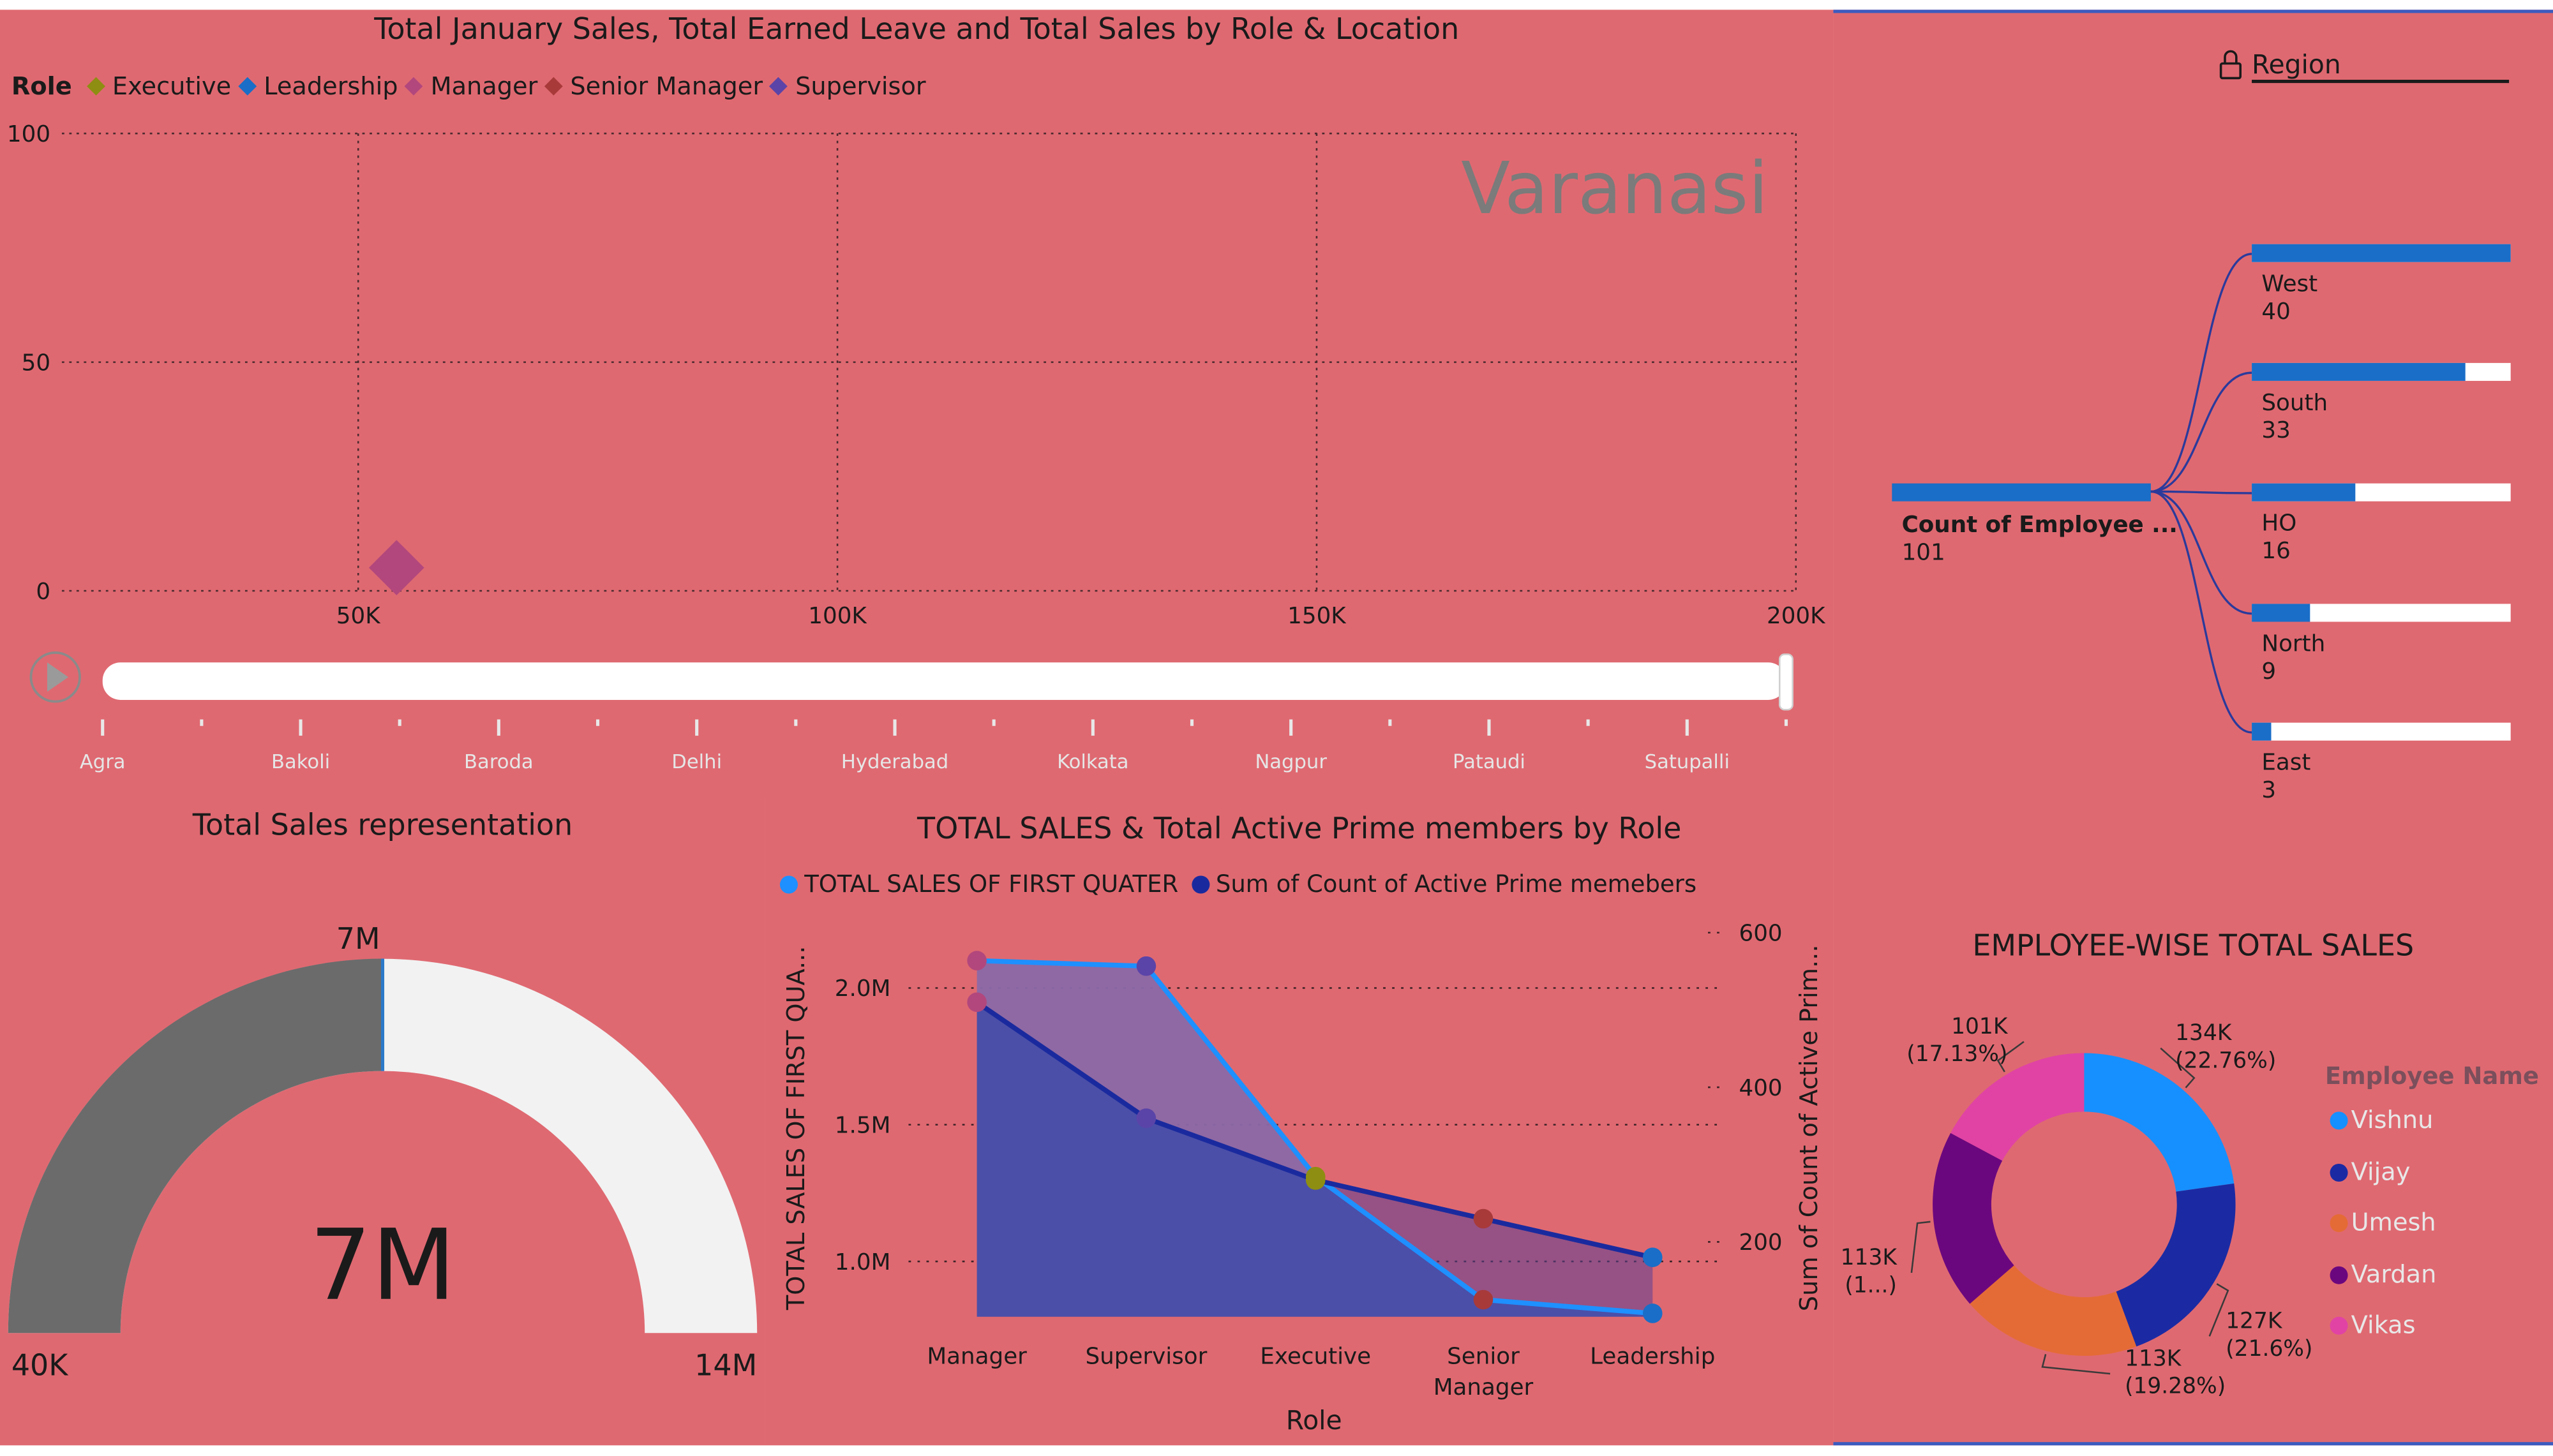 The width and height of the screenshot is (2553, 1456). What do you see at coordinates (1652, 1357) in the screenshot?
I see `area-x-tick: Leadership` at bounding box center [1652, 1357].